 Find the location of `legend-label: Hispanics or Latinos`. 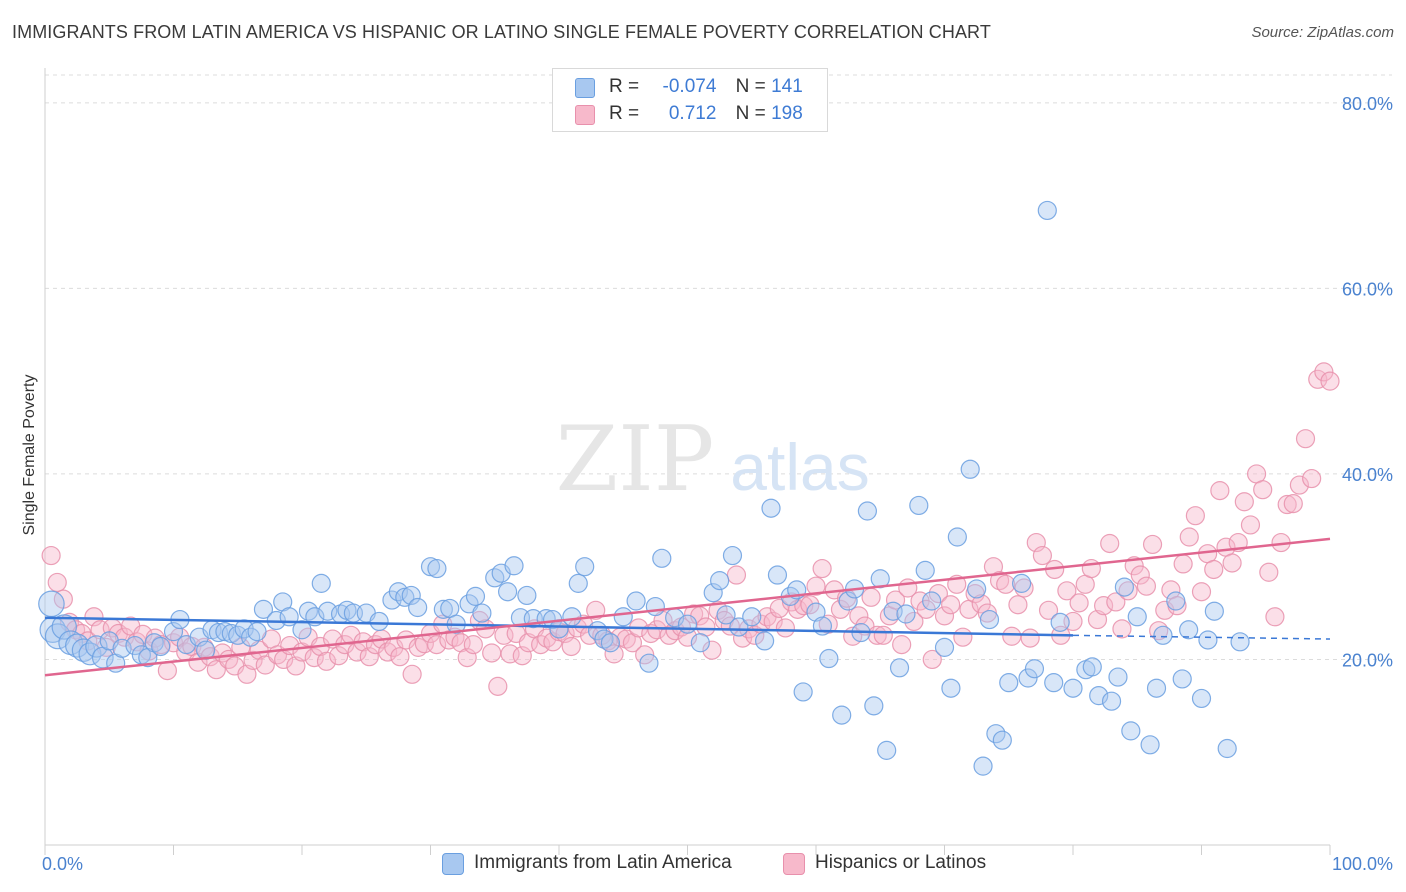

legend-label: Hispanics or Latinos is located at coordinates (901, 862).